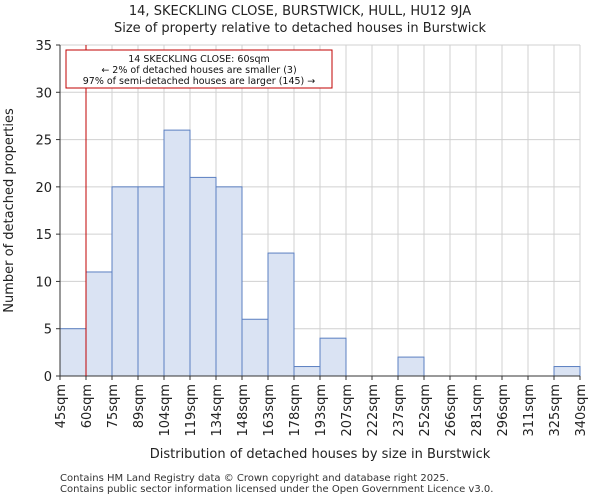  Describe the element at coordinates (43, 235) in the screenshot. I see `y-tick-label: 15` at that location.